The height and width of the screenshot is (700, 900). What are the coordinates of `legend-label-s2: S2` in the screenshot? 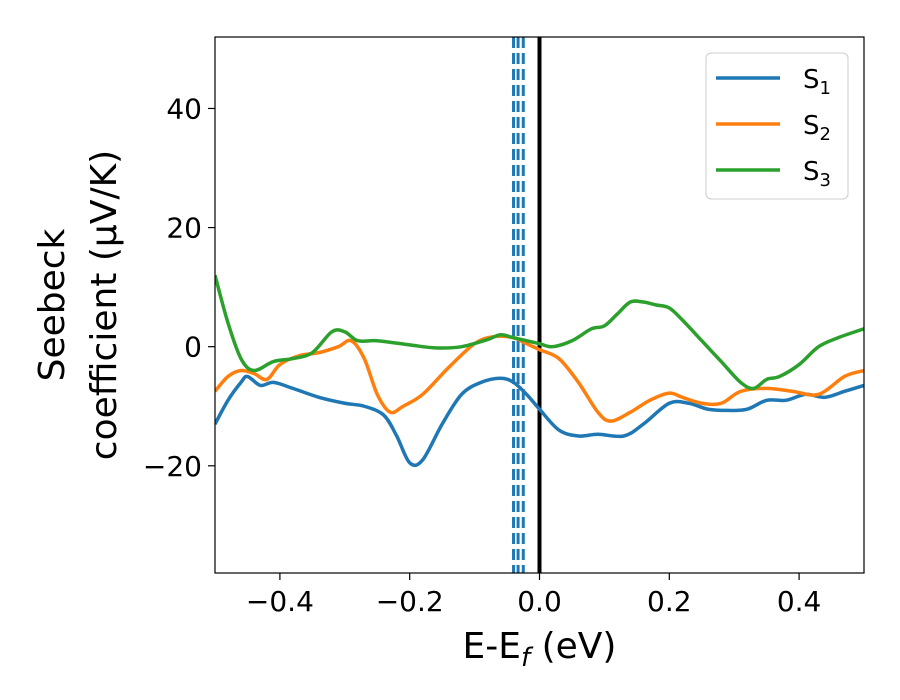 It's located at (817, 128).